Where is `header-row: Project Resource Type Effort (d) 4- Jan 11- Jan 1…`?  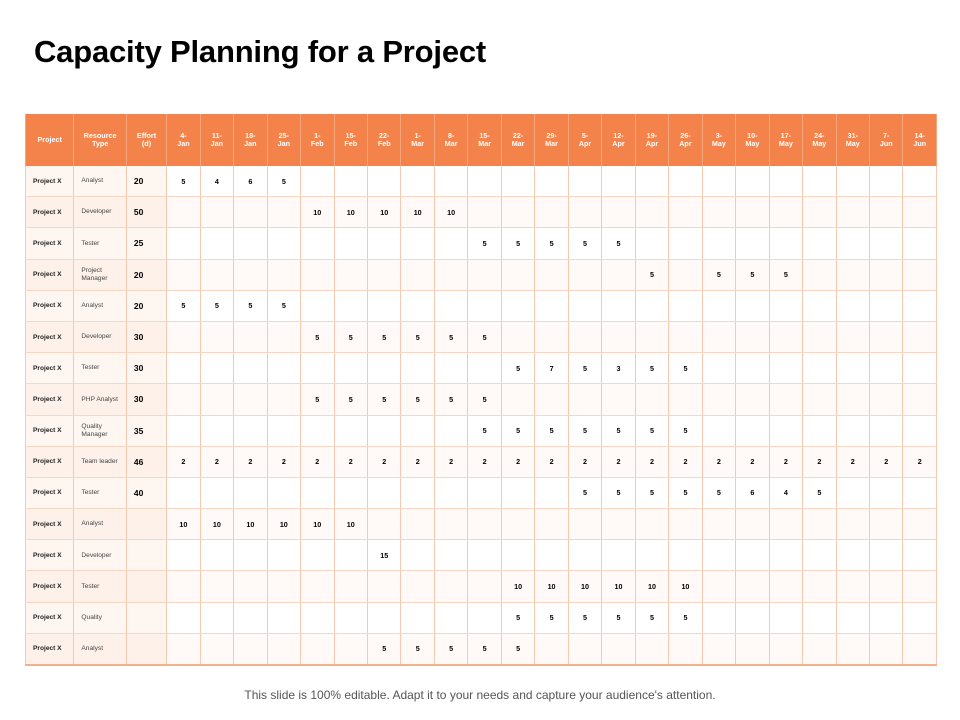 header-row: Project Resource Type Effort (d) 4- Jan 11- Jan 1… is located at coordinates (480, 140).